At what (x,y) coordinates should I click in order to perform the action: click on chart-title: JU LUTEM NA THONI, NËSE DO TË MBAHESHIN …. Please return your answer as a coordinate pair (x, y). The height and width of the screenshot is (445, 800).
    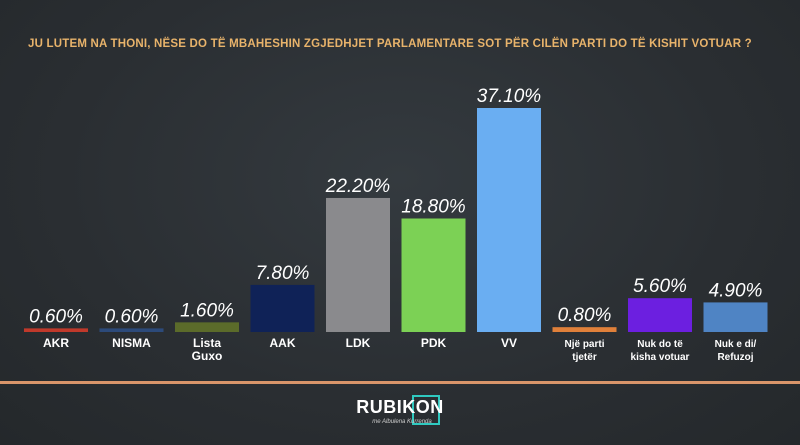
    Looking at the image, I should click on (390, 44).